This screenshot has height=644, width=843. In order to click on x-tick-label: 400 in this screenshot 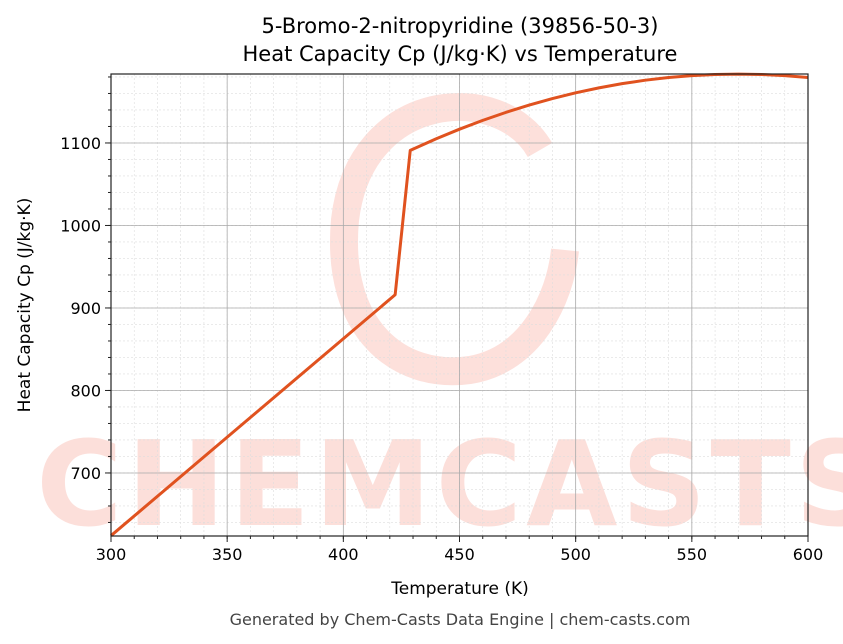, I will do `click(343, 554)`.